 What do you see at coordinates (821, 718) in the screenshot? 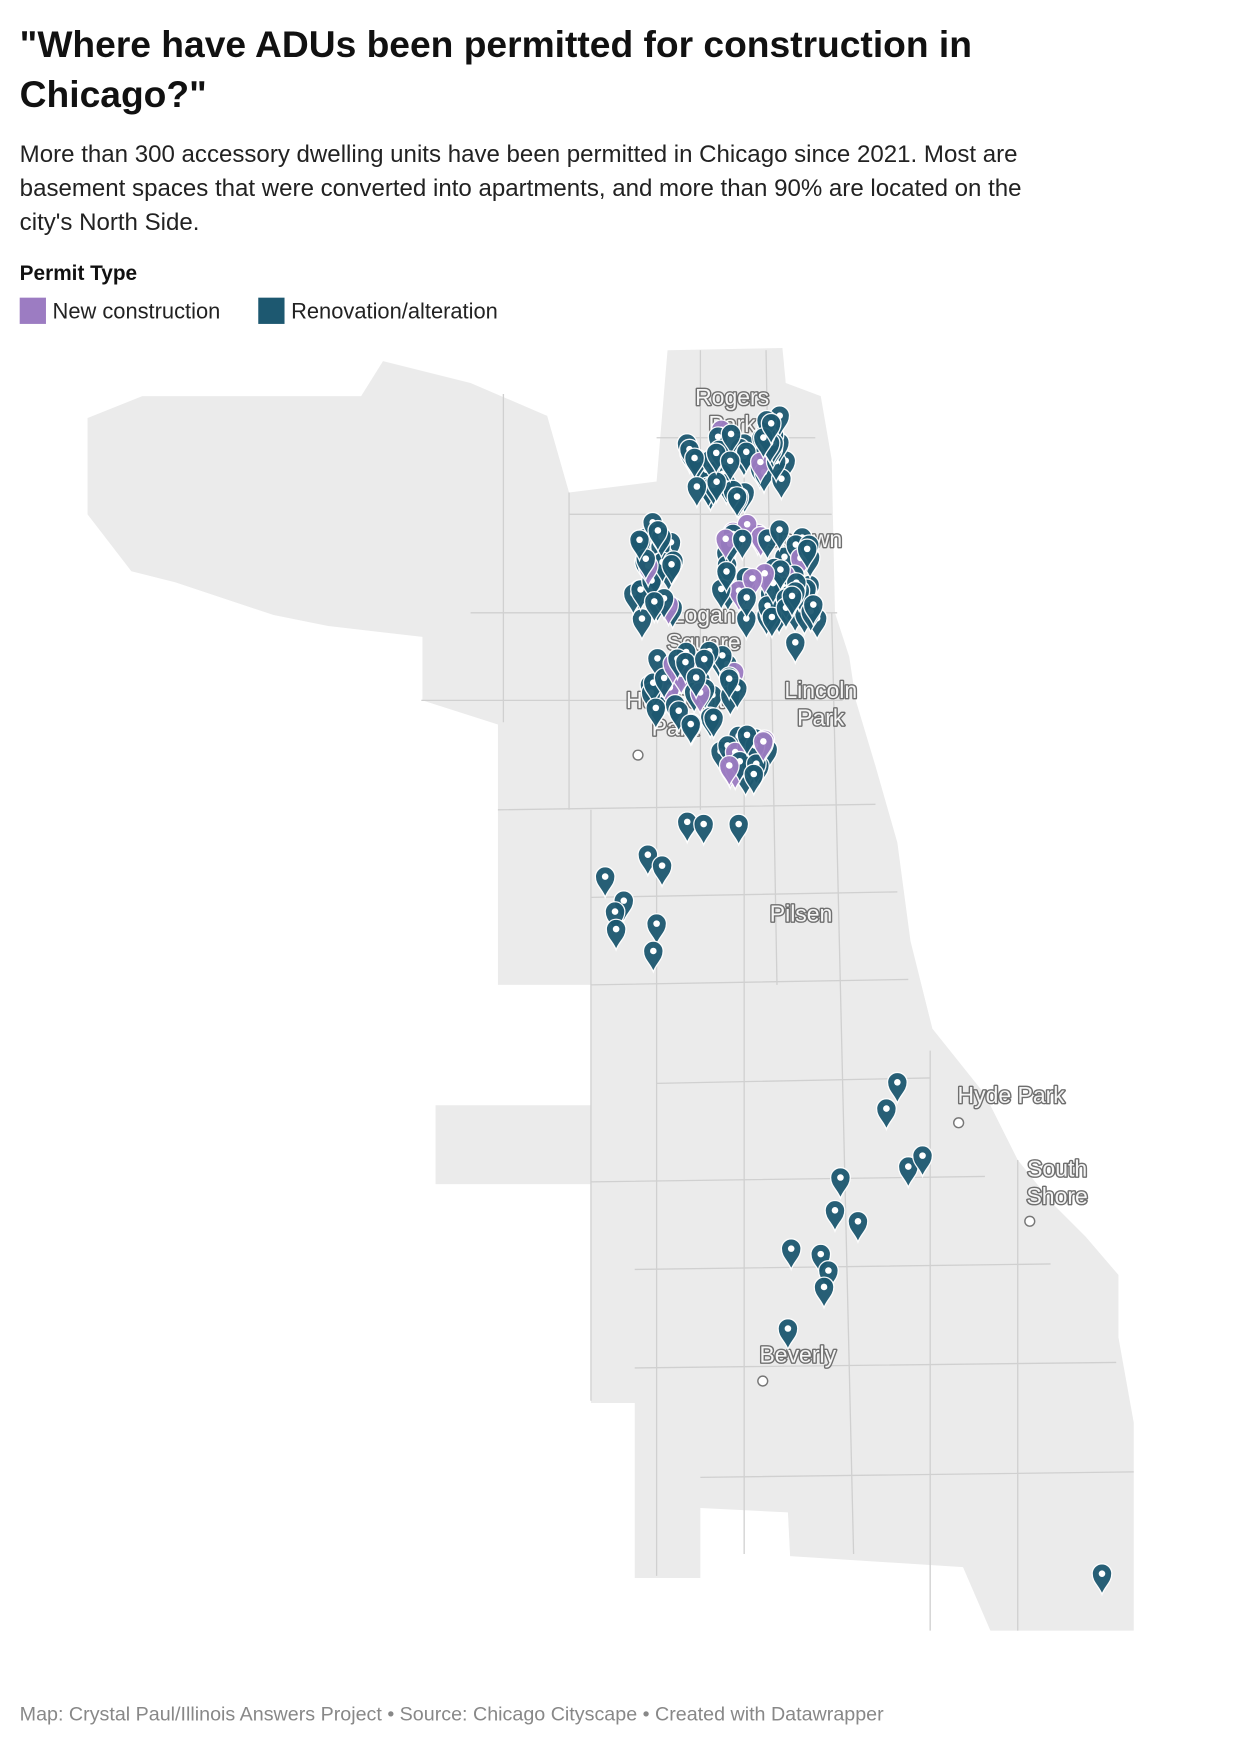
I see `neighborhood-label: Park` at bounding box center [821, 718].